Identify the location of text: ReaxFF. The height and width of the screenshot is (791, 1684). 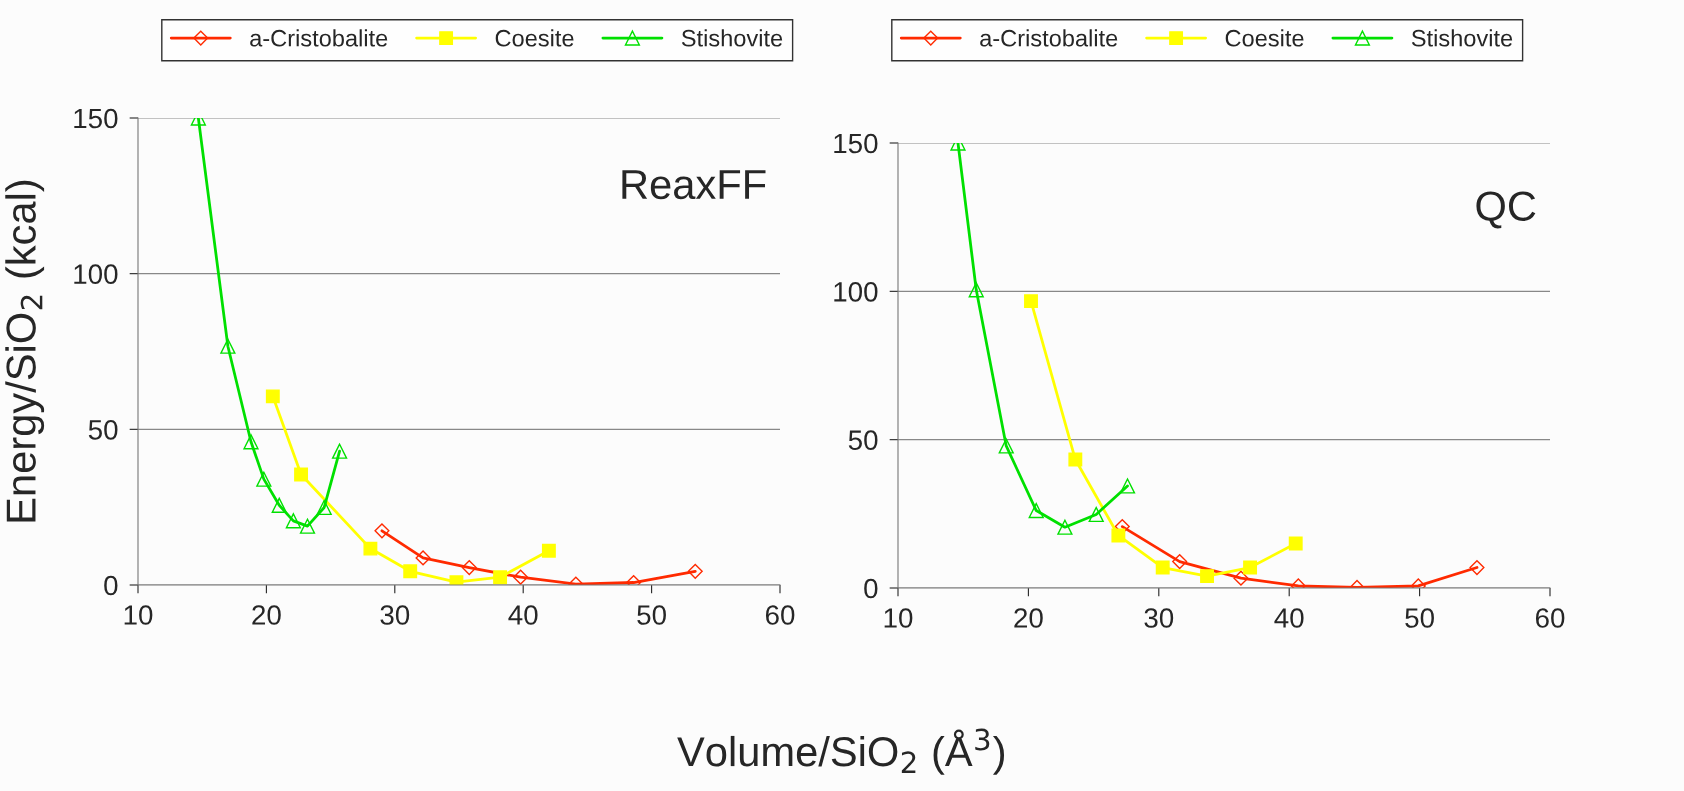
(694, 185).